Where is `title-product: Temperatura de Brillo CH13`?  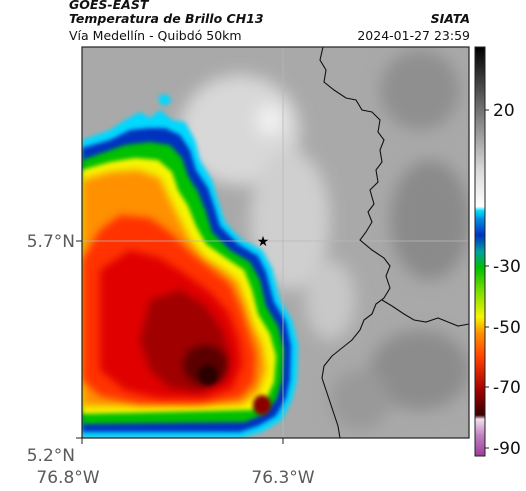
title-product: Temperatura de Brillo CH13 is located at coordinates (166, 18).